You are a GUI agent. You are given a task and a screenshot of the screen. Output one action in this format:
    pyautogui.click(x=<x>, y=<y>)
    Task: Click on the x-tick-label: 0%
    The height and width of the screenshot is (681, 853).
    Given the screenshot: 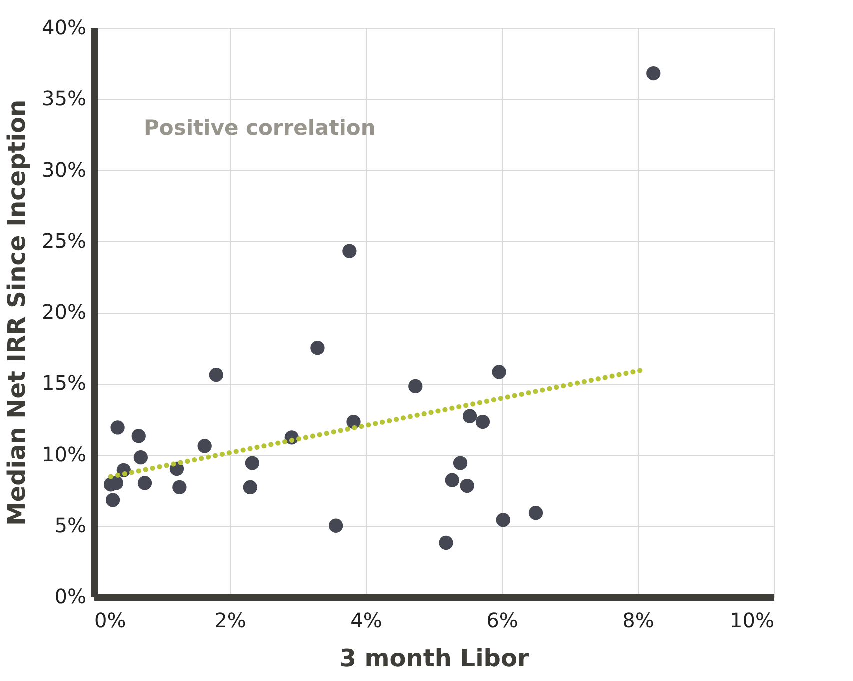 What is the action you would take?
    pyautogui.click(x=110, y=620)
    